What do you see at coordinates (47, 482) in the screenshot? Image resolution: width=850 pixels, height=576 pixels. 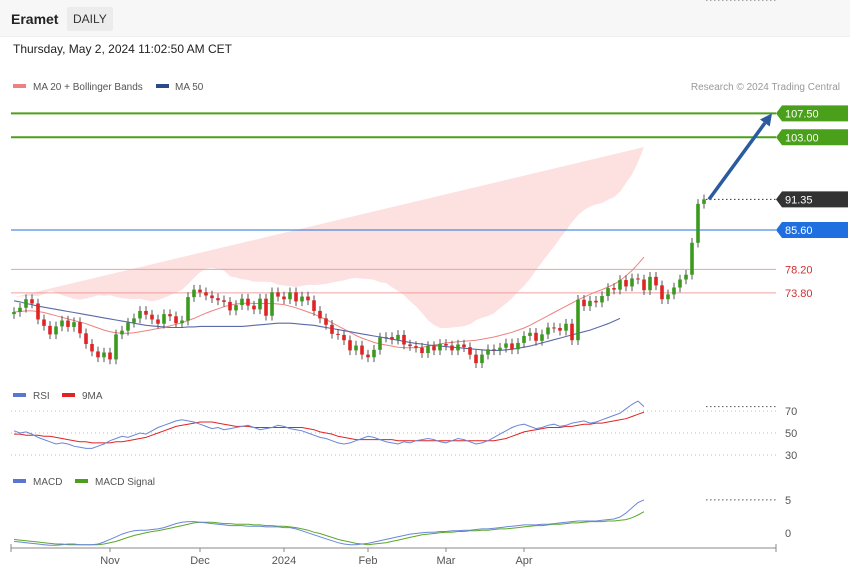 I see `macd-legend-label: MACD` at bounding box center [47, 482].